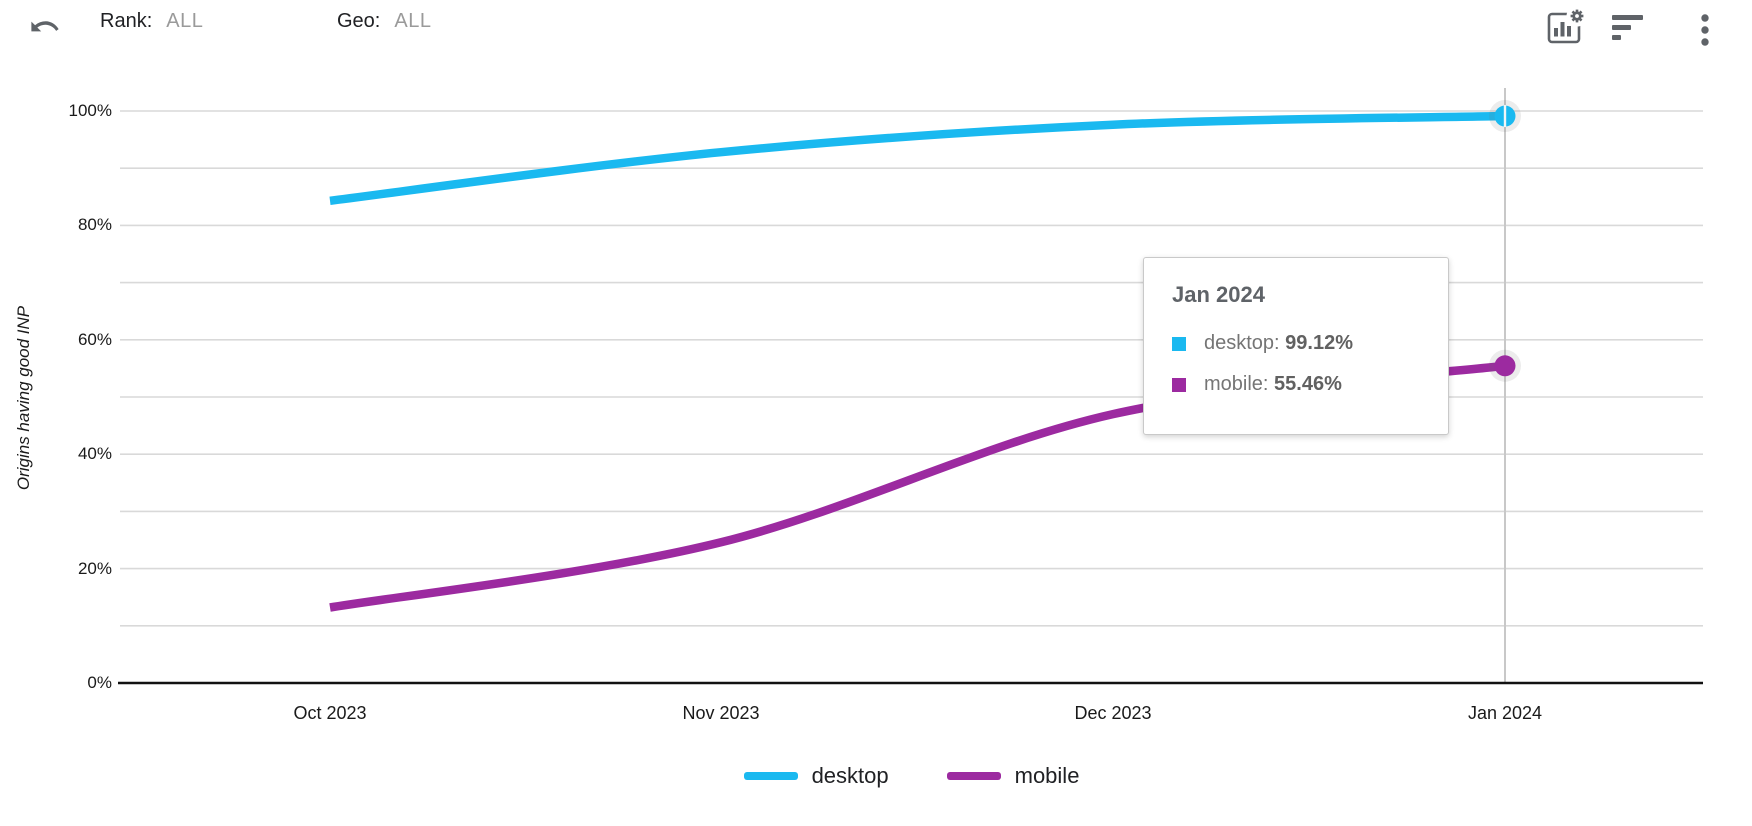  I want to click on tooltip-row-text: mobile: 55.46%, so click(1273, 384).